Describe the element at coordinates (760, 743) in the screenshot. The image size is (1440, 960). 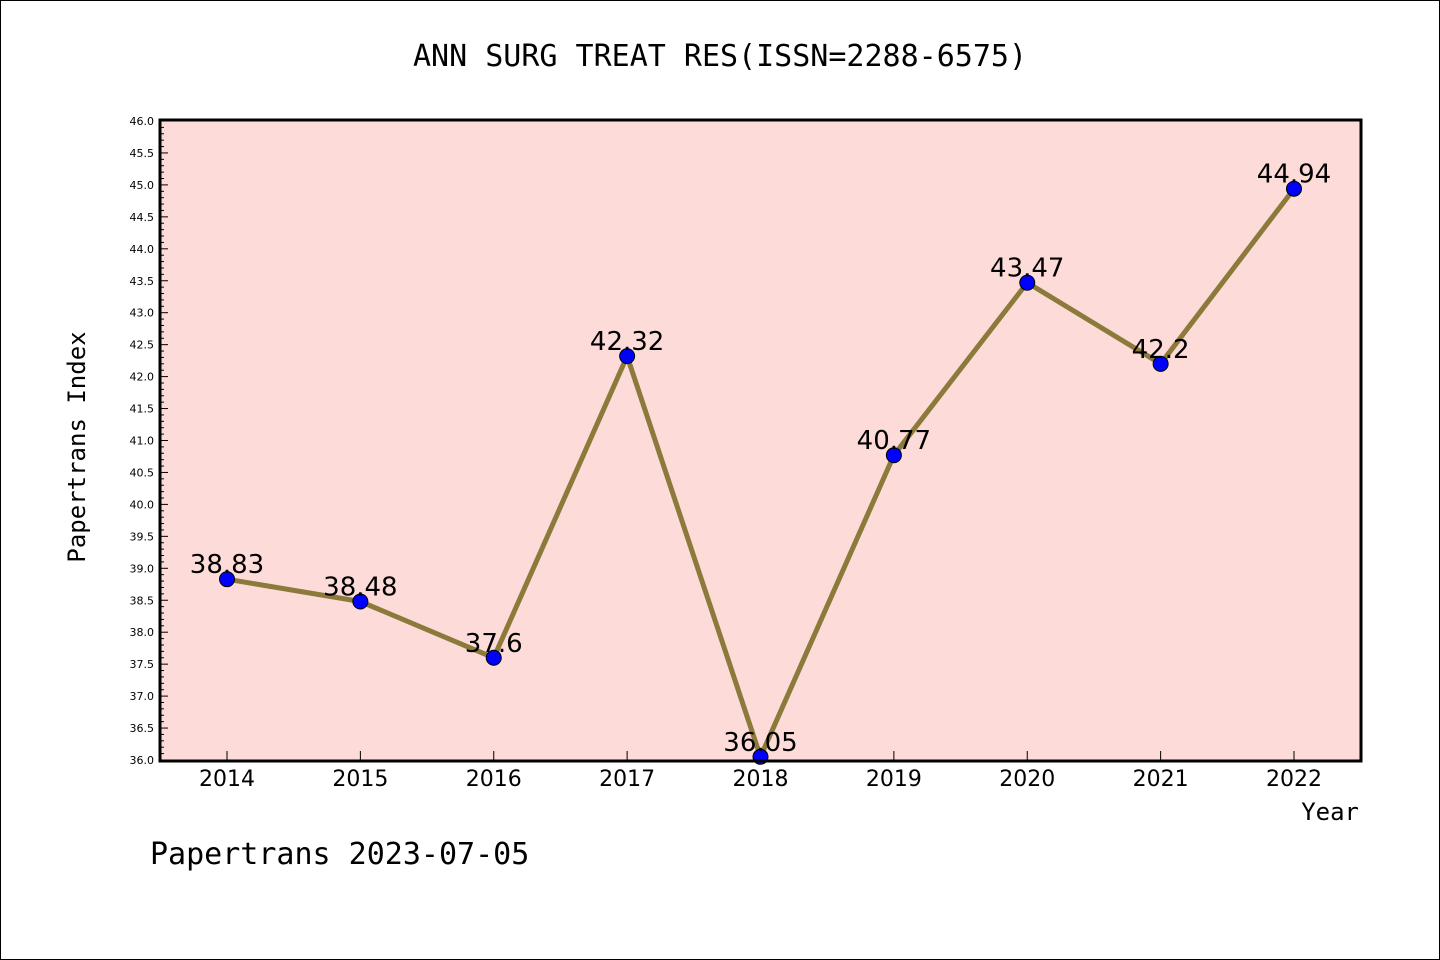
I see `data-label: 36.05` at that location.